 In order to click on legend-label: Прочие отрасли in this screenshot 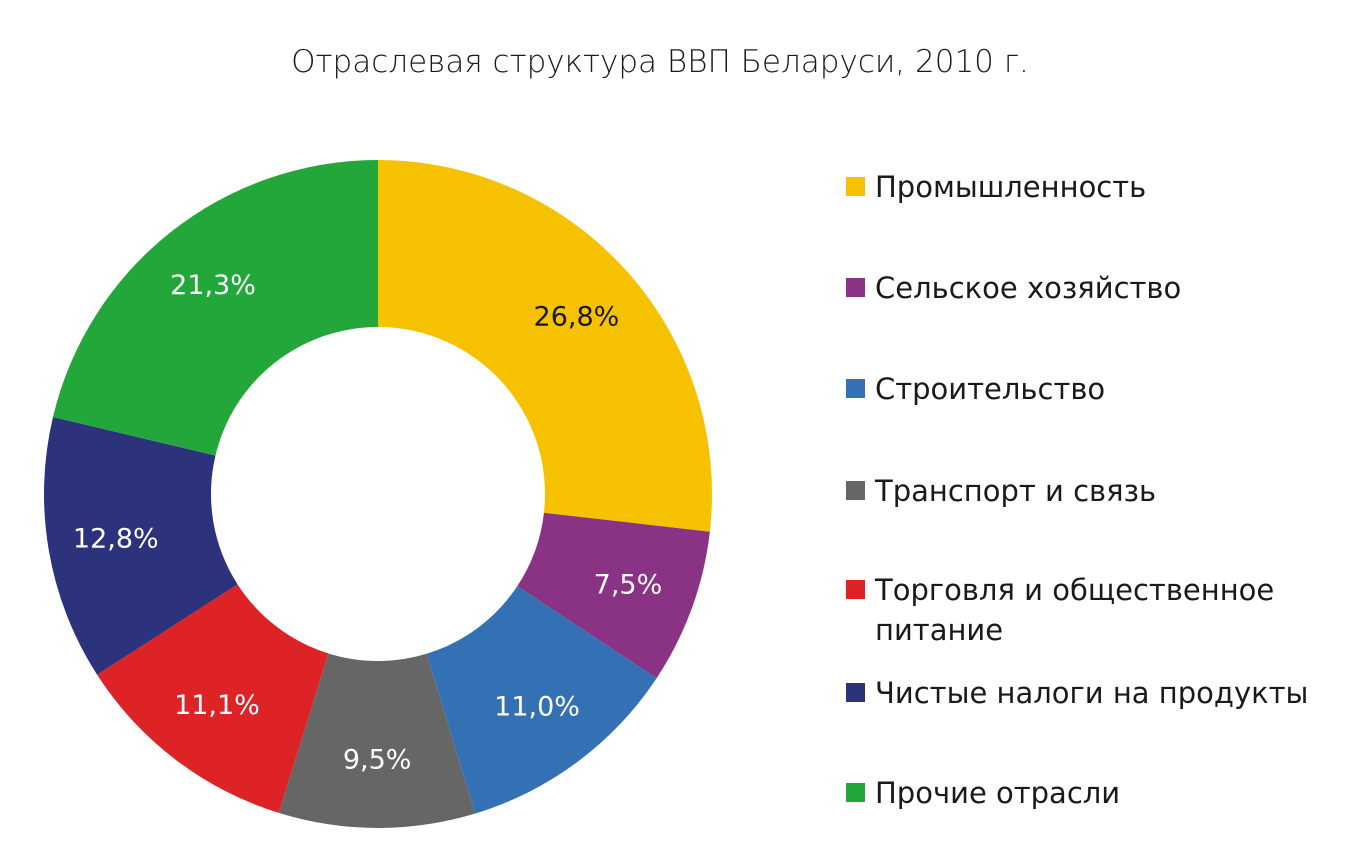, I will do `click(998, 793)`.